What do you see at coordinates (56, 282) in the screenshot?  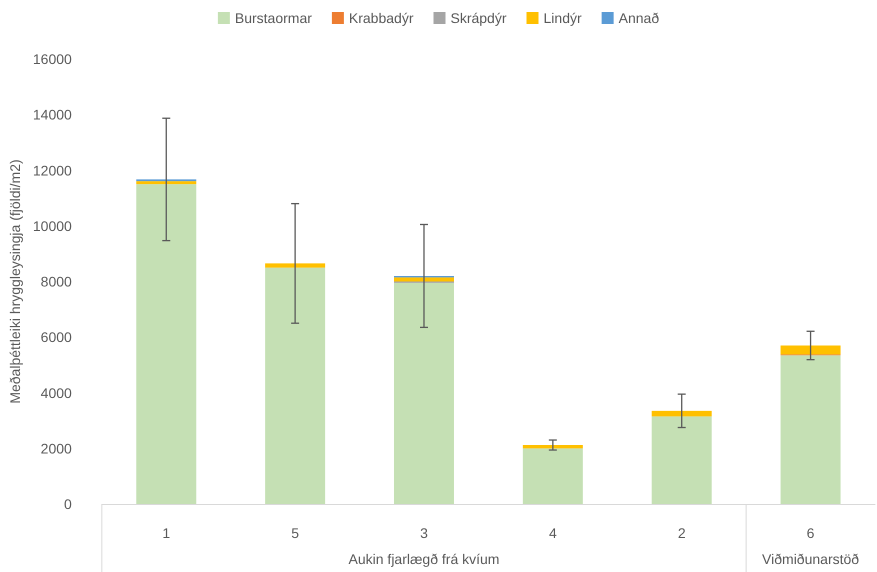 I see `y-tick-label: 8000` at bounding box center [56, 282].